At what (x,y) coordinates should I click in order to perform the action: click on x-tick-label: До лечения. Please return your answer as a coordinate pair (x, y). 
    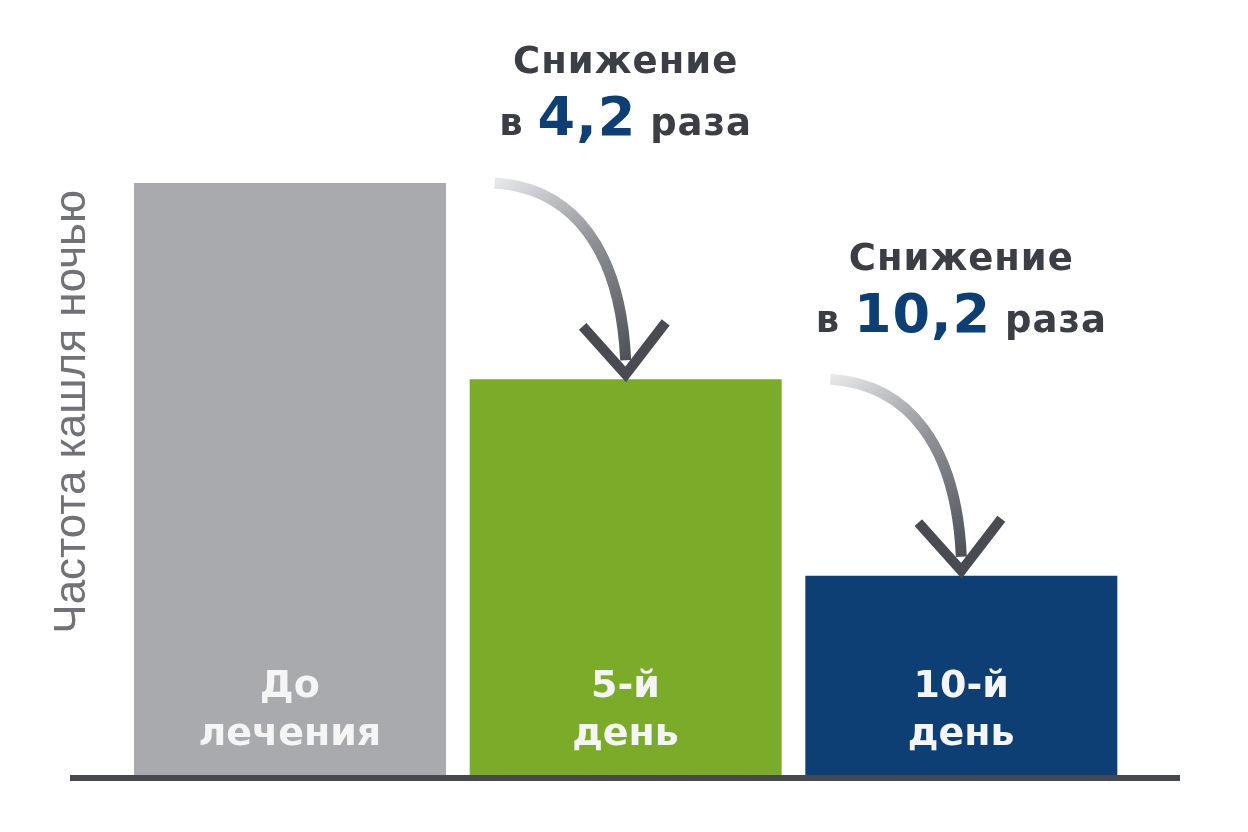
    Looking at the image, I should click on (290, 708).